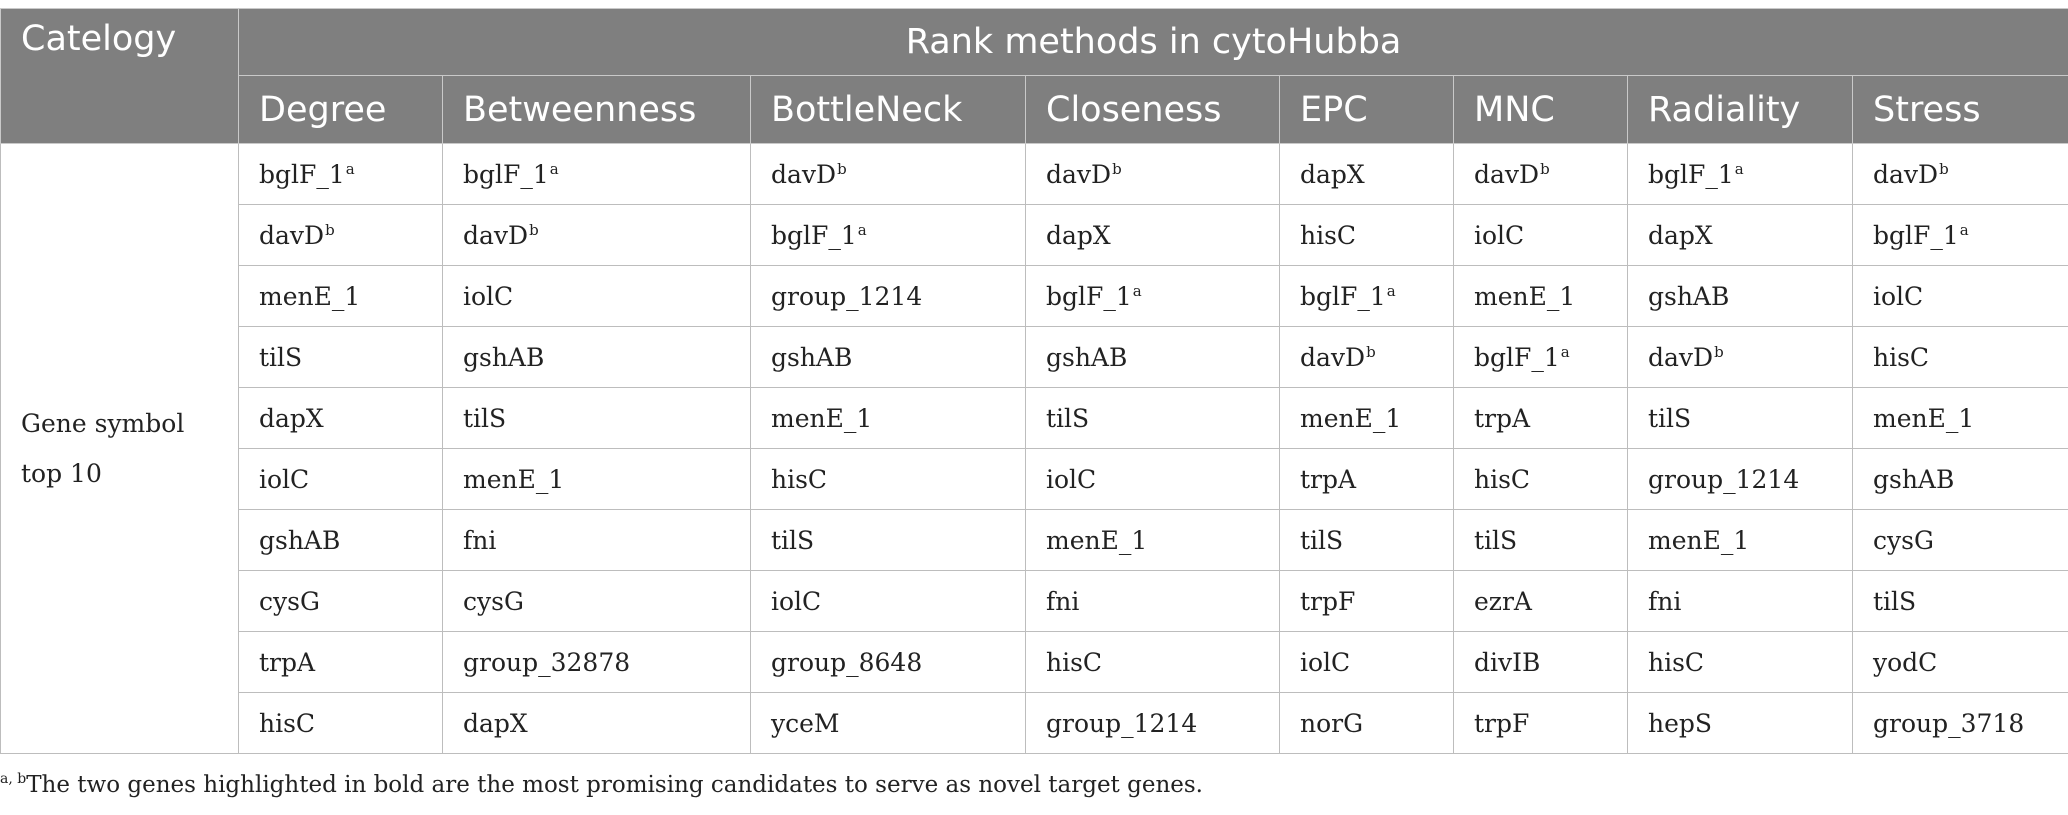 The height and width of the screenshot is (815, 2068). Describe the element at coordinates (1366, 723) in the screenshot. I see `gene-cell: norG` at that location.